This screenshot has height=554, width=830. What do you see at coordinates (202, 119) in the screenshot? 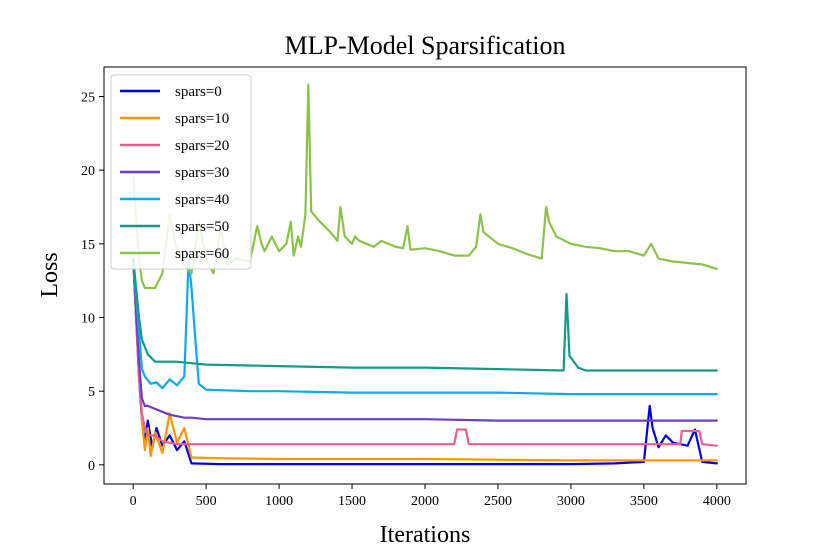
I see `legend-label: spars=10` at bounding box center [202, 119].